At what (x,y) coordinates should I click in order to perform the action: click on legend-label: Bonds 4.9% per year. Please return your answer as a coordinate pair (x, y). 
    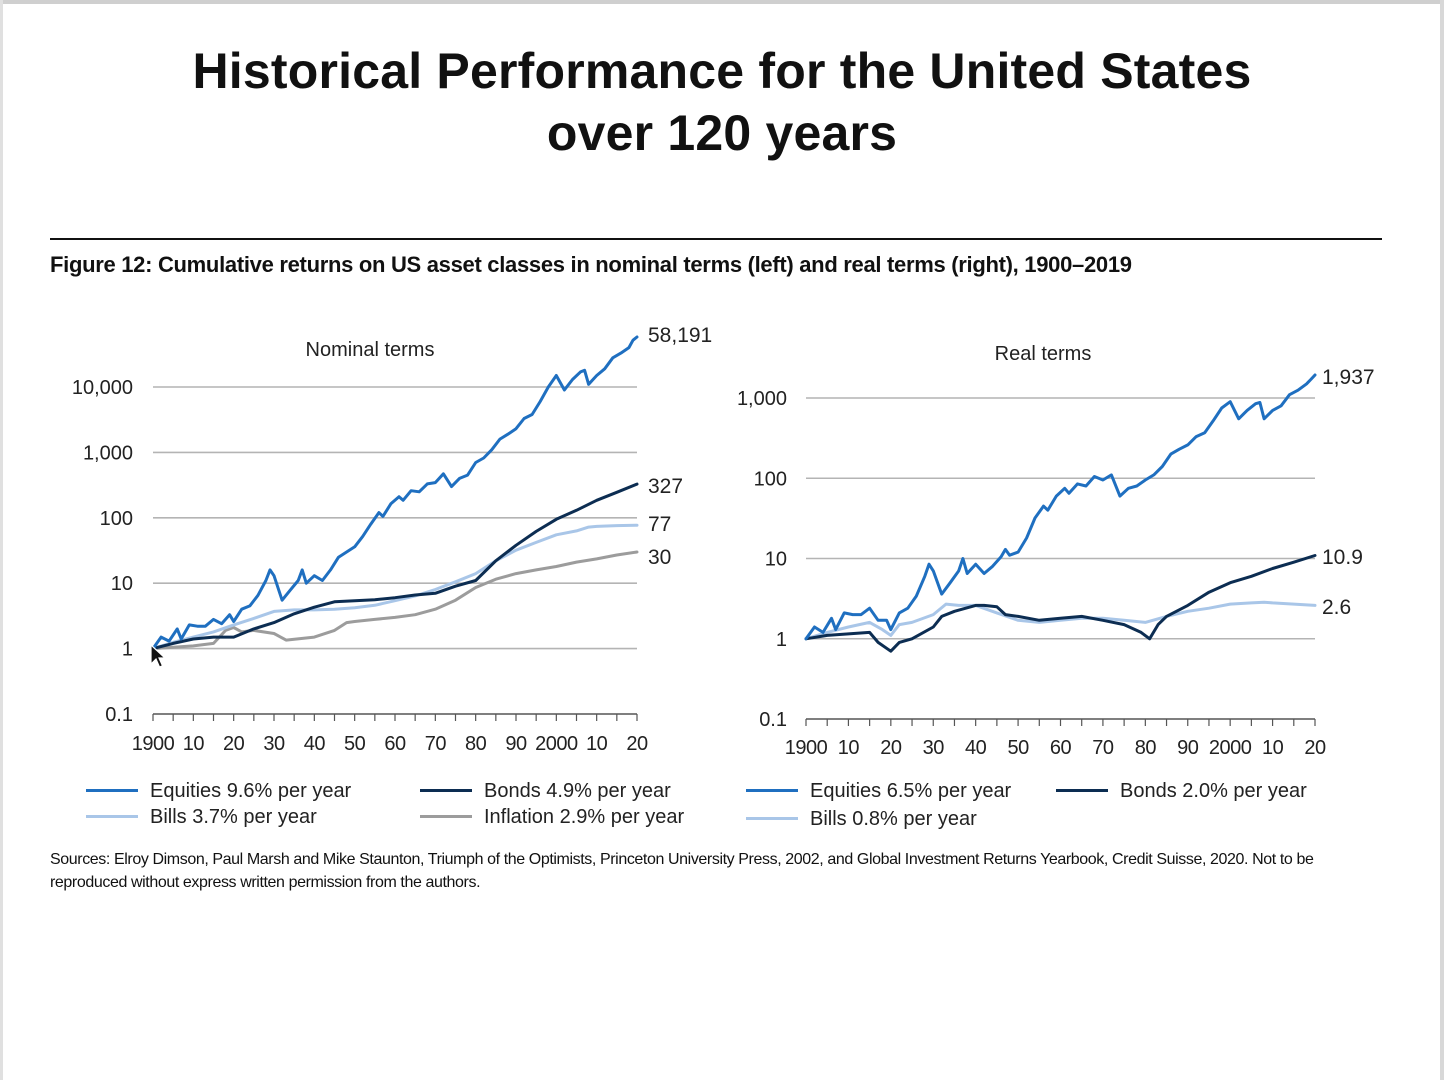
    Looking at the image, I should click on (577, 791).